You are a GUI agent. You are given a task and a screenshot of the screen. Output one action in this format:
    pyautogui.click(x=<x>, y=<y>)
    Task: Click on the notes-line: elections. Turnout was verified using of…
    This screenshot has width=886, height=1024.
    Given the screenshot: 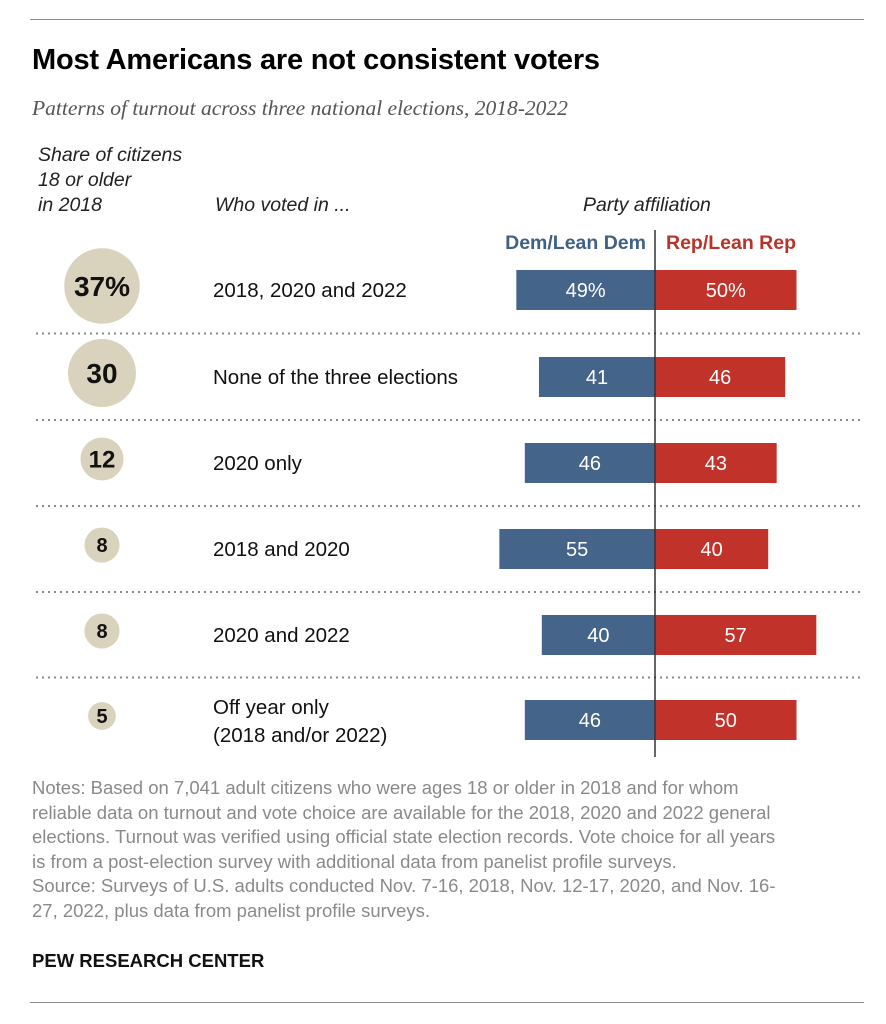 What is the action you would take?
    pyautogui.click(x=404, y=836)
    